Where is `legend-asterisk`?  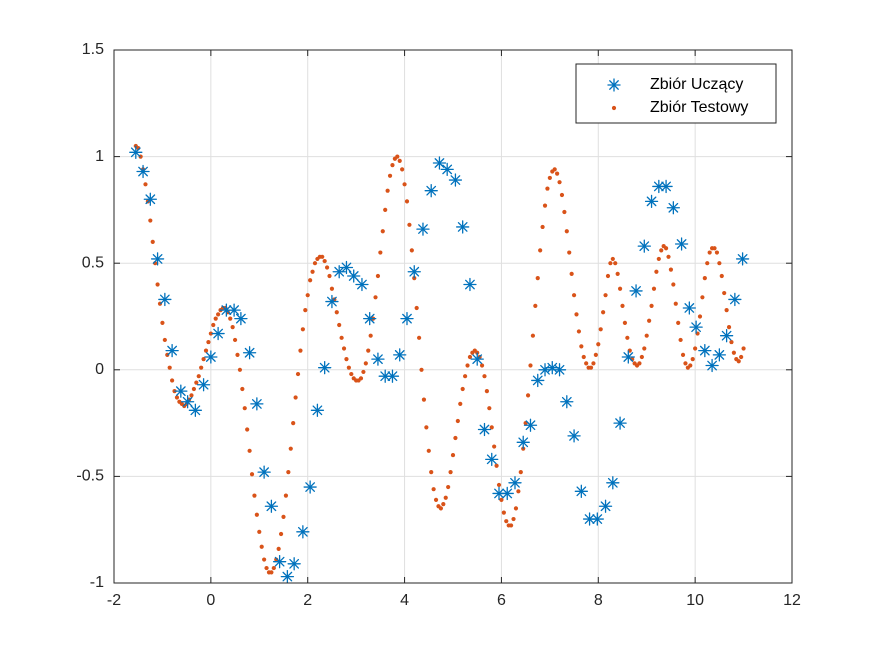
legend-asterisk is located at coordinates (614, 85).